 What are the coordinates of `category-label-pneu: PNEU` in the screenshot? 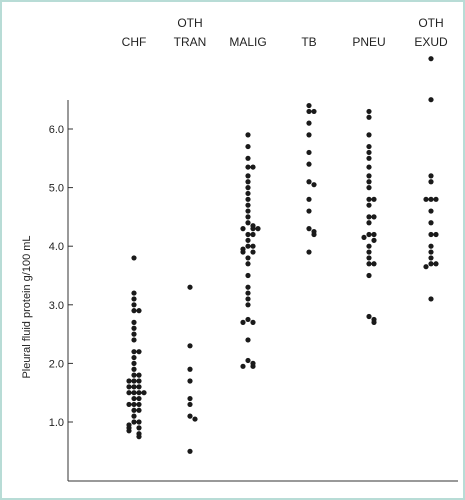 It's located at (368, 42).